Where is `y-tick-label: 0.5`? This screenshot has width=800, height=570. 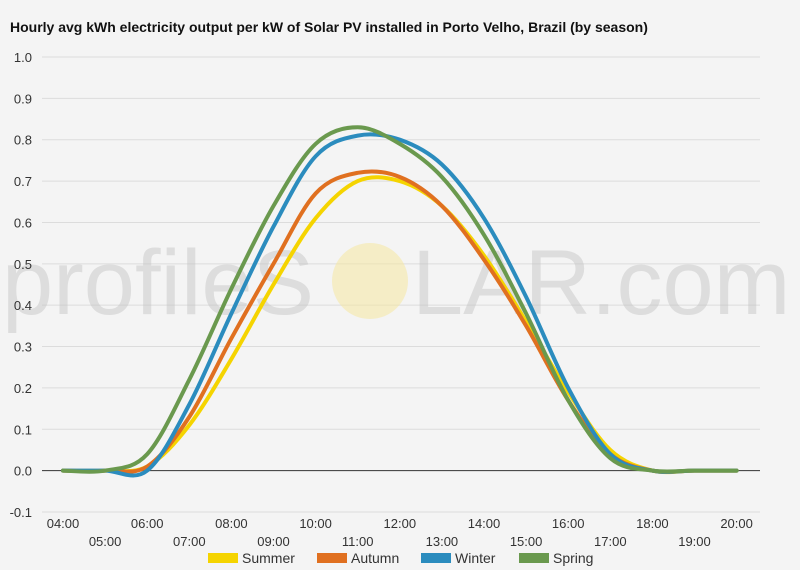
y-tick-label: 0.5 is located at coordinates (23, 264).